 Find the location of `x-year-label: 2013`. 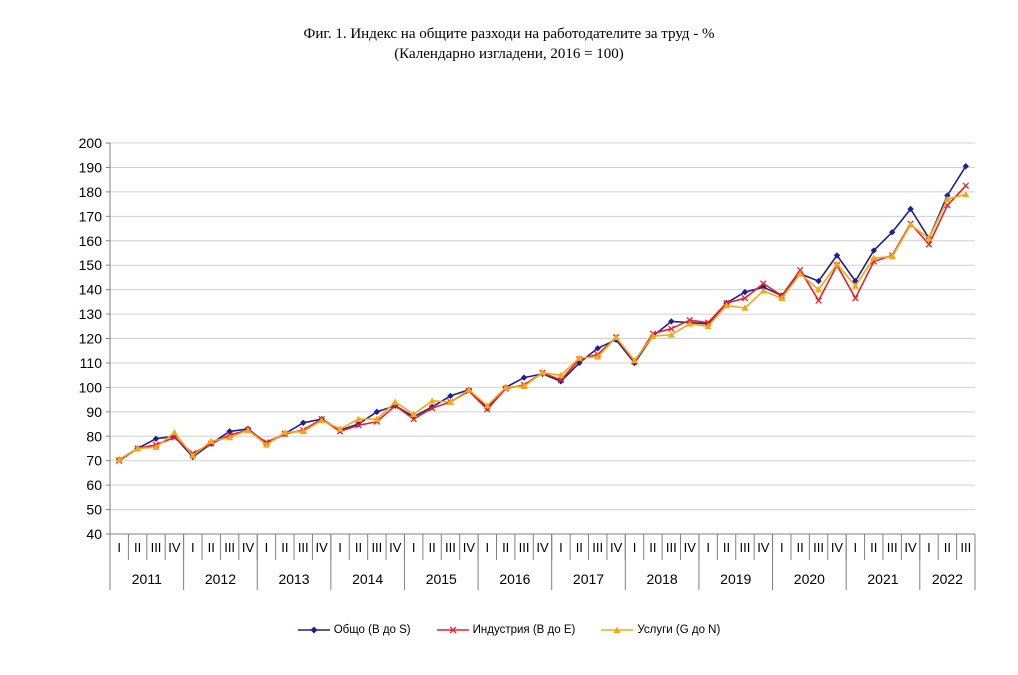

x-year-label: 2013 is located at coordinates (293, 579).